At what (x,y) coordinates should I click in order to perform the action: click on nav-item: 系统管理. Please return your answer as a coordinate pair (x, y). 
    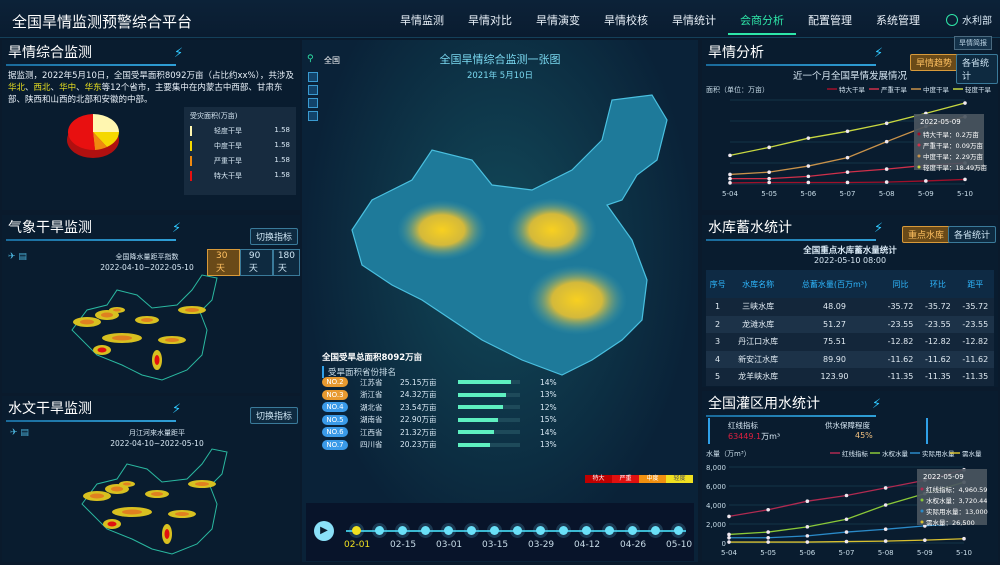
    Looking at the image, I should click on (898, 20).